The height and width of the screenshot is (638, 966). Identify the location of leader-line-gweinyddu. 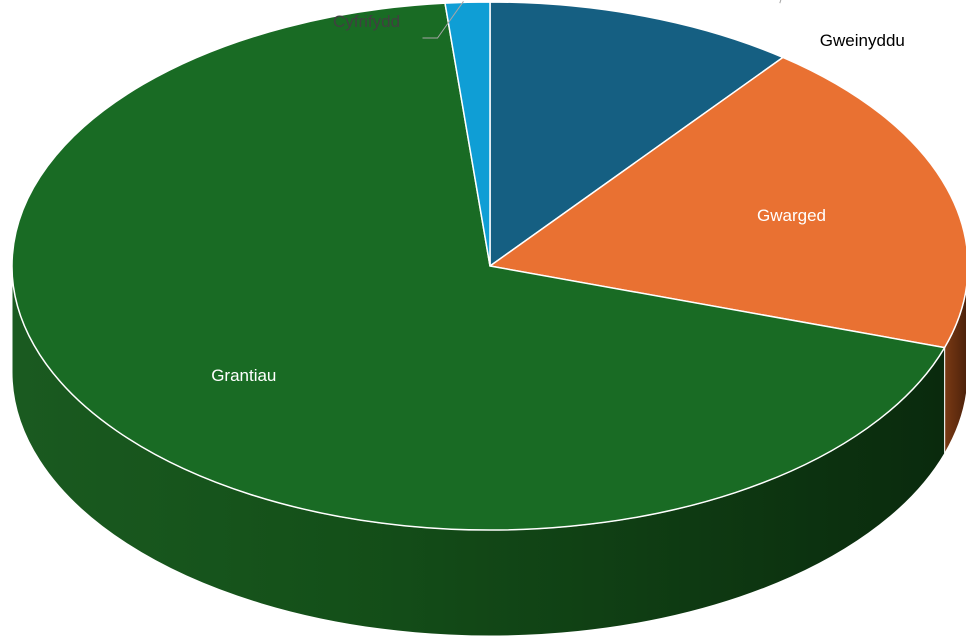
(780, 2).